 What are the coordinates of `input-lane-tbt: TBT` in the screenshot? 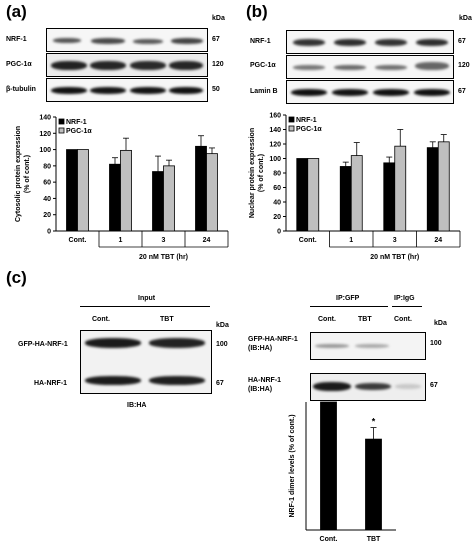 It's located at (167, 319).